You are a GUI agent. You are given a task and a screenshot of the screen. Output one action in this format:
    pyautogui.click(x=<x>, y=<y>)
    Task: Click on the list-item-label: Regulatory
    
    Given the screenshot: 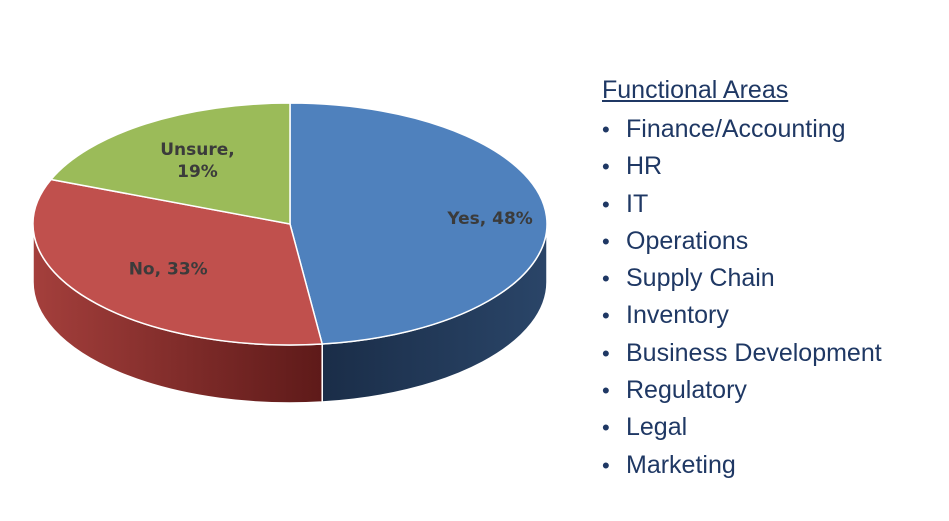 What is the action you would take?
    pyautogui.click(x=686, y=390)
    